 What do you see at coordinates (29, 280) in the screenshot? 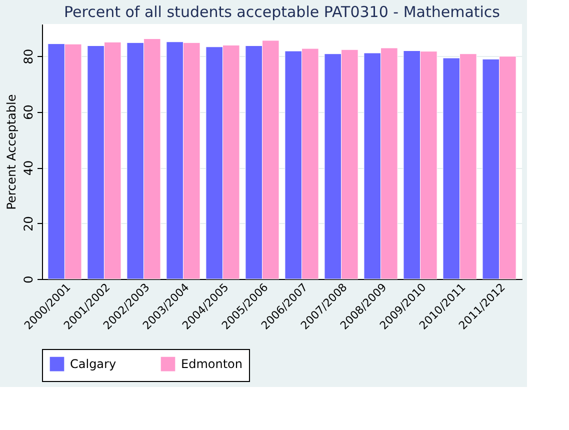
I see `y-tick-label: 0` at bounding box center [29, 280].